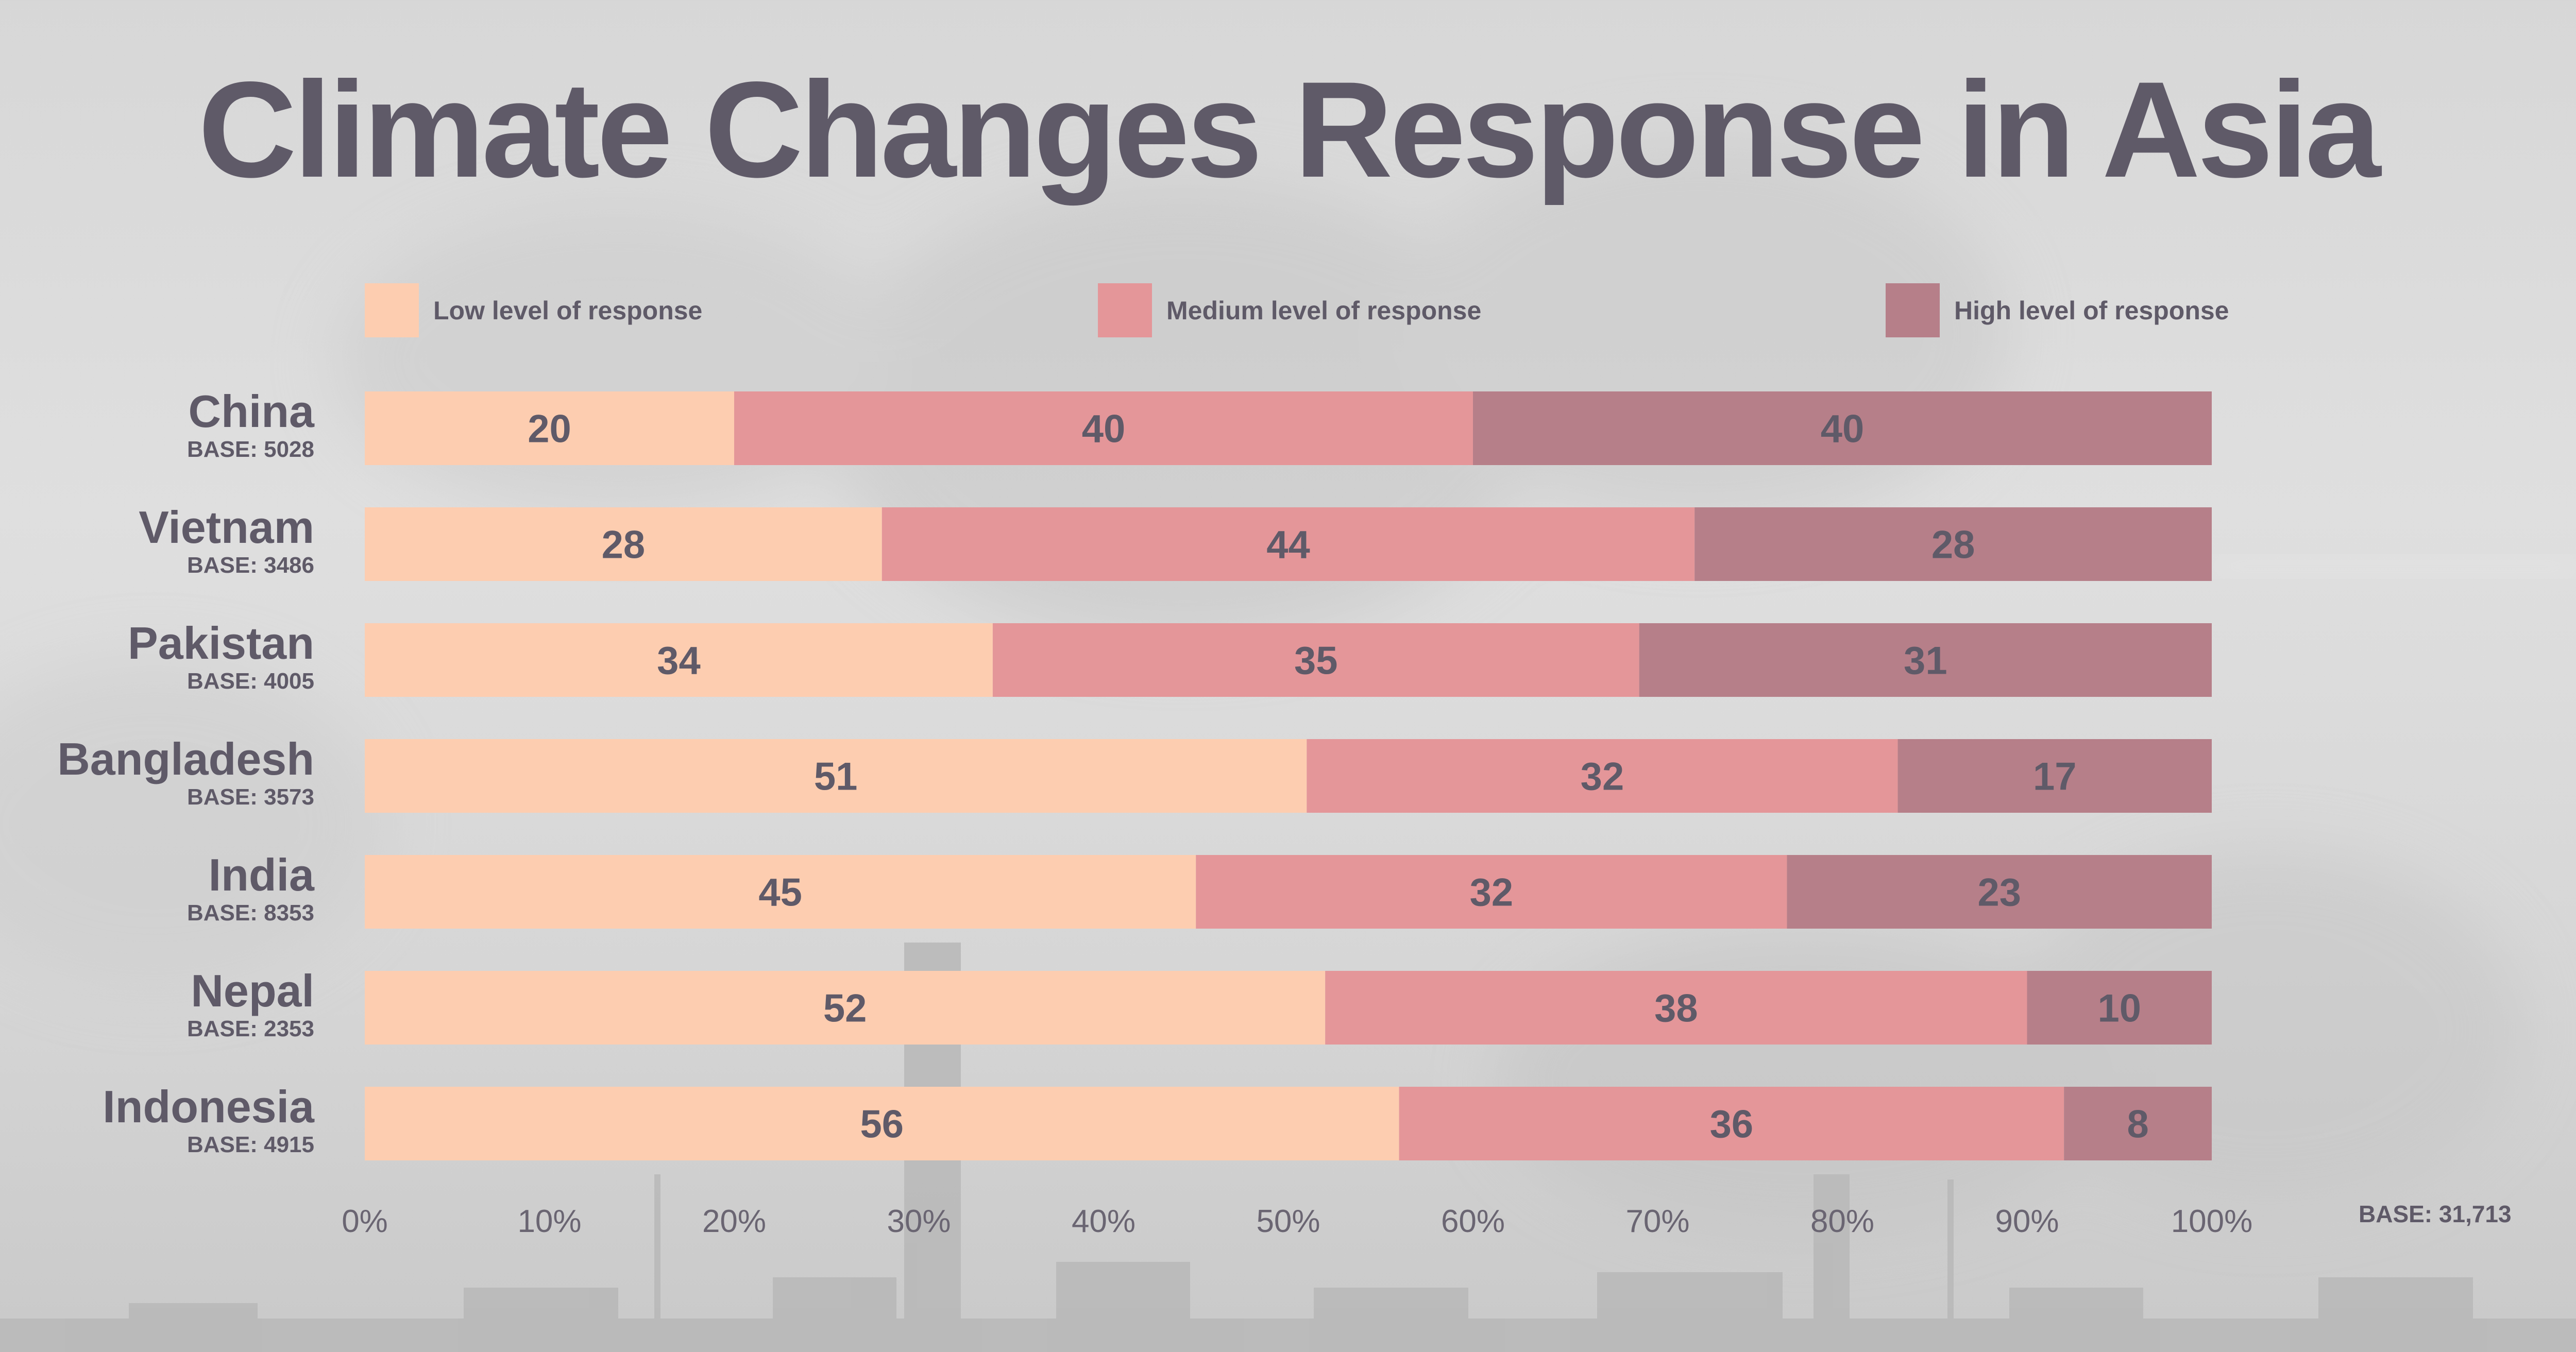 The height and width of the screenshot is (1352, 2576). What do you see at coordinates (365, 1221) in the screenshot?
I see `x-tick-label: 0%` at bounding box center [365, 1221].